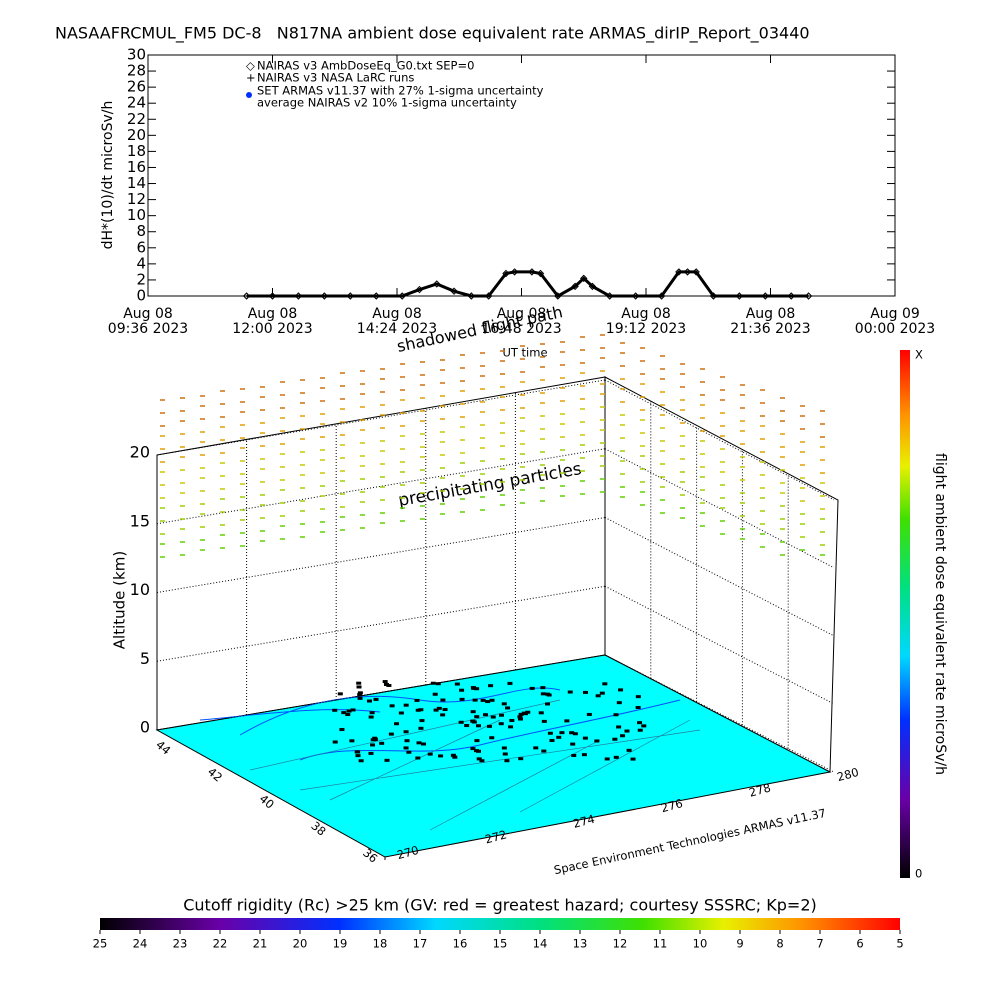  I want to click on z-tick-label: 10, so click(140, 589).